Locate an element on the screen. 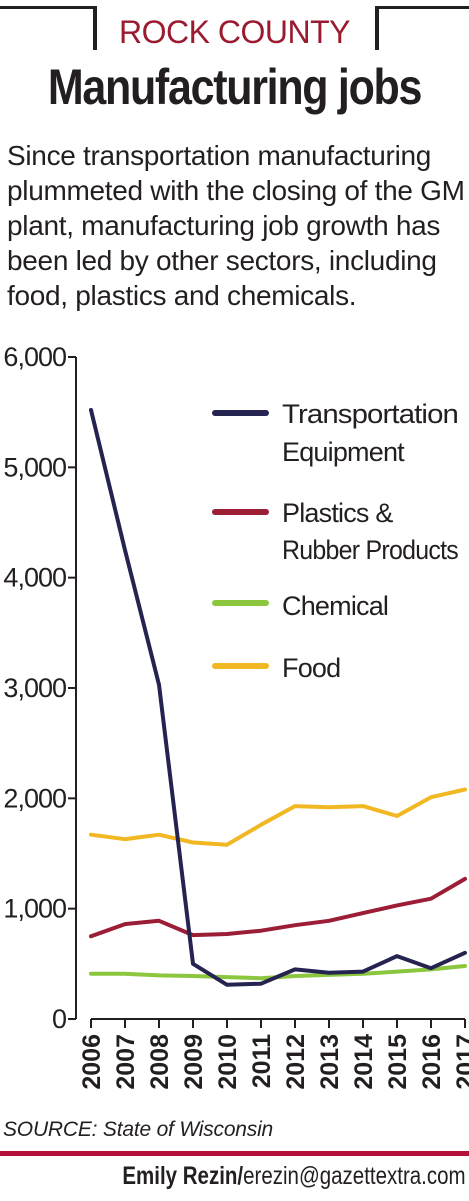 The width and height of the screenshot is (469, 1201). kicker: ROCK COUNTY is located at coordinates (234, 32).